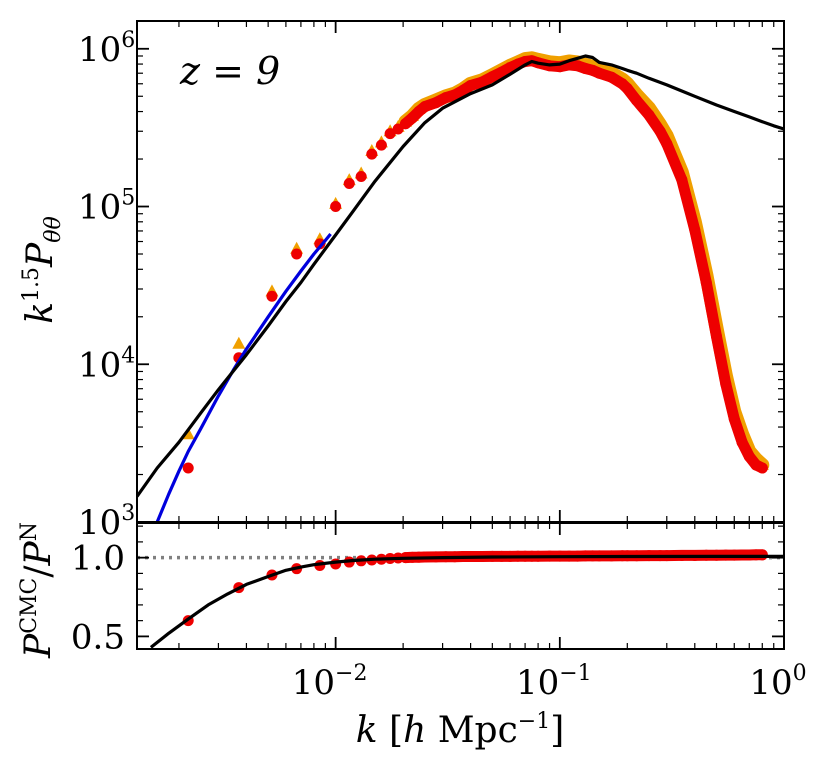  Describe the element at coordinates (40, 255) in the screenshot. I see `top-ylabel-P: P` at that location.